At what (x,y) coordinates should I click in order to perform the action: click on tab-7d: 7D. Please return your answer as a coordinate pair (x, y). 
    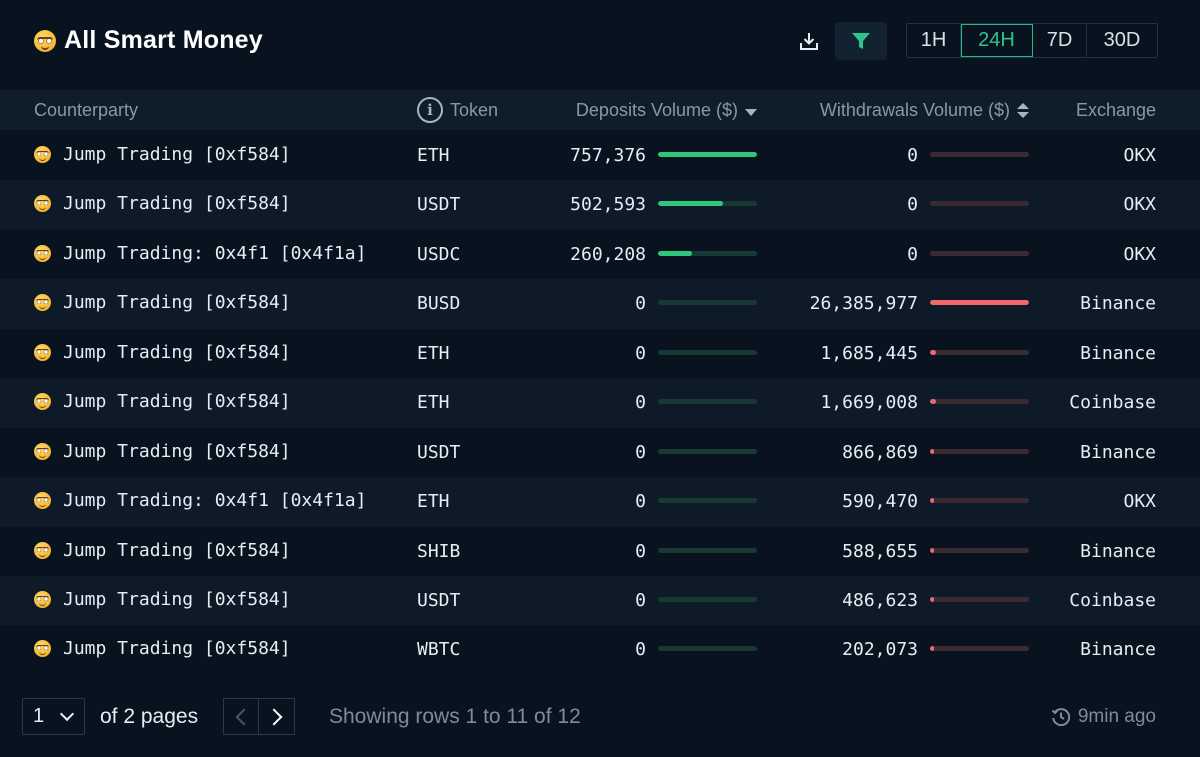
    Looking at the image, I should click on (1060, 40).